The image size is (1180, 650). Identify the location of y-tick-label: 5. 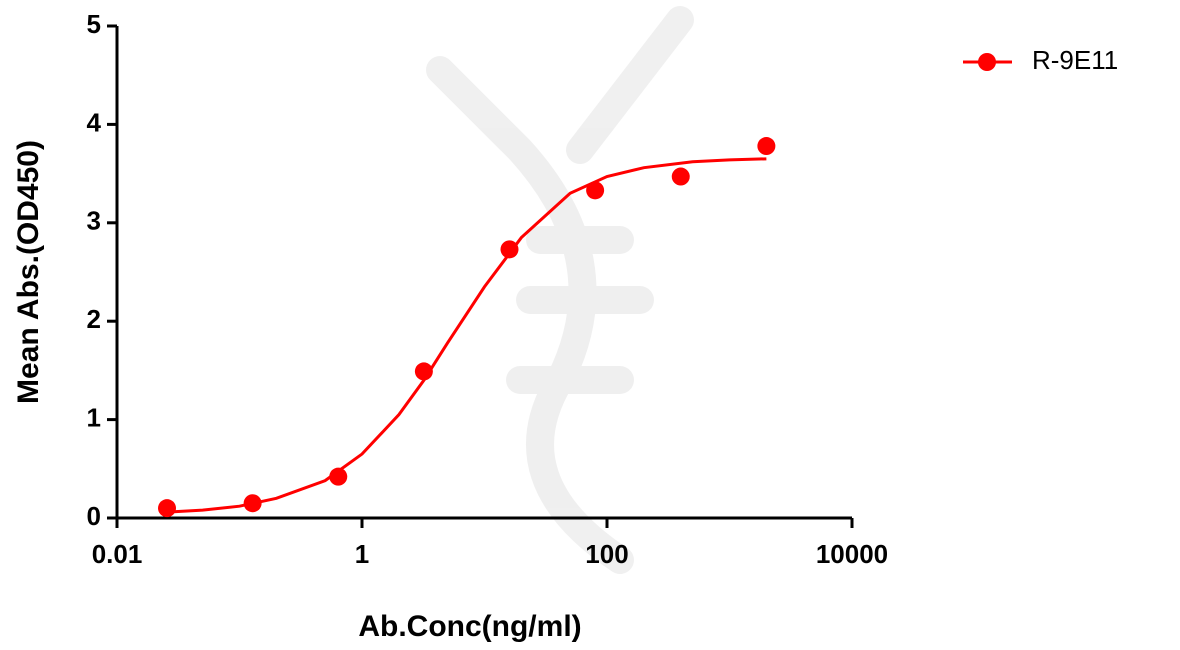
(94, 24).